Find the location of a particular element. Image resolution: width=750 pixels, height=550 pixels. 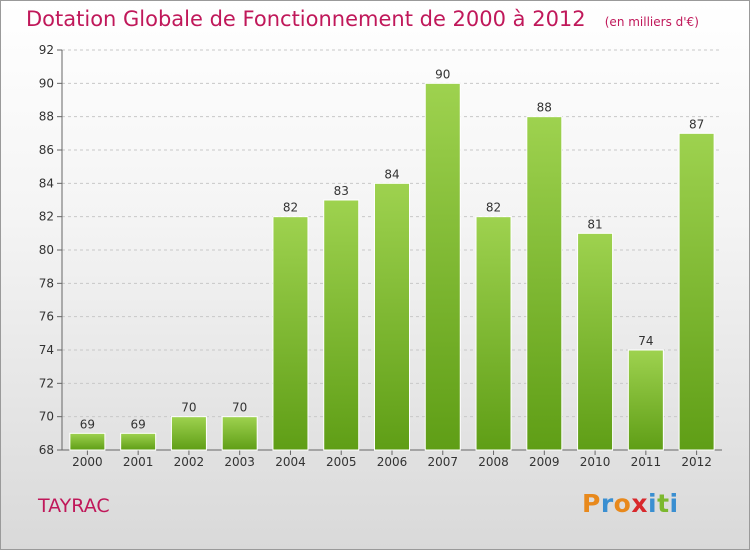

bar-2011 is located at coordinates (645, 400).